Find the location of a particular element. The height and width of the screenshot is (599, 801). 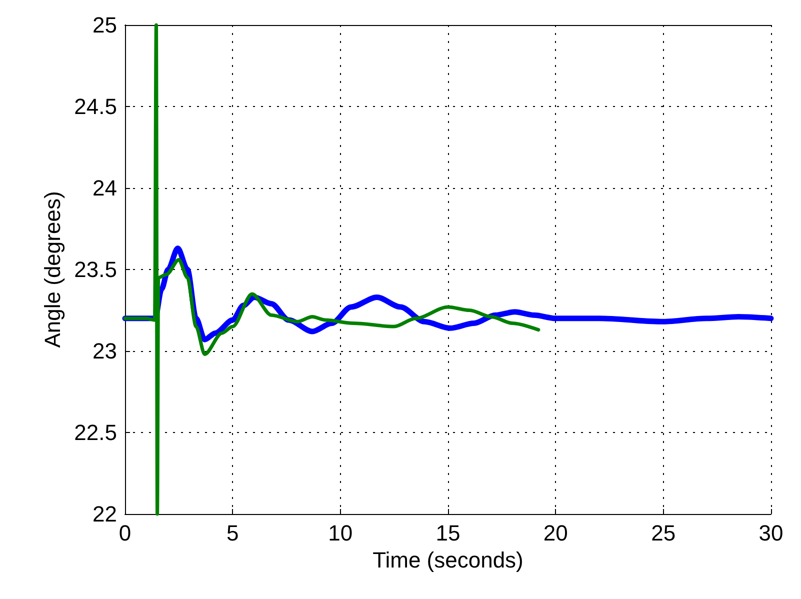

y-tick-label: 25 is located at coordinates (104, 25).